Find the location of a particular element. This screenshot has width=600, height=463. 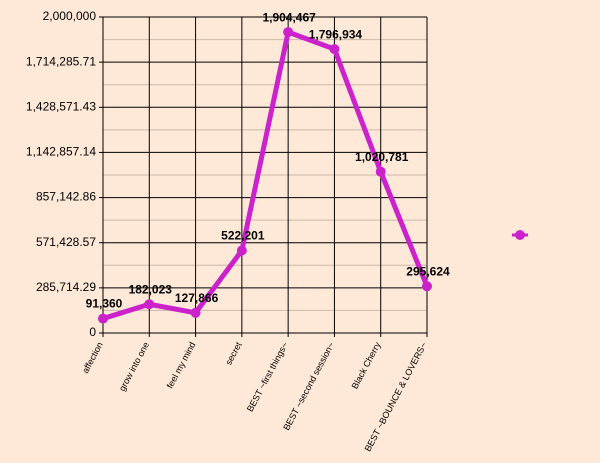

data-label: 91,360 is located at coordinates (104, 304).